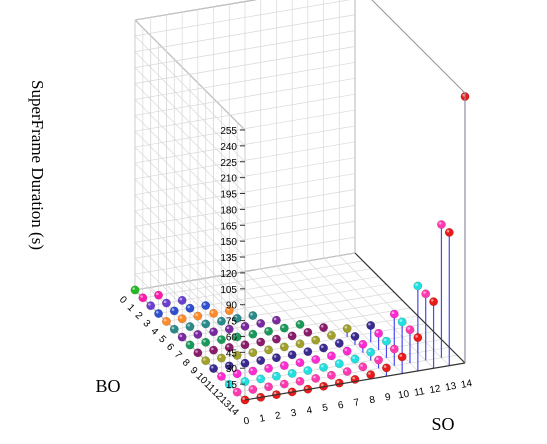  Describe the element at coordinates (228, 147) in the screenshot. I see `z-tick-label: 240` at that location.